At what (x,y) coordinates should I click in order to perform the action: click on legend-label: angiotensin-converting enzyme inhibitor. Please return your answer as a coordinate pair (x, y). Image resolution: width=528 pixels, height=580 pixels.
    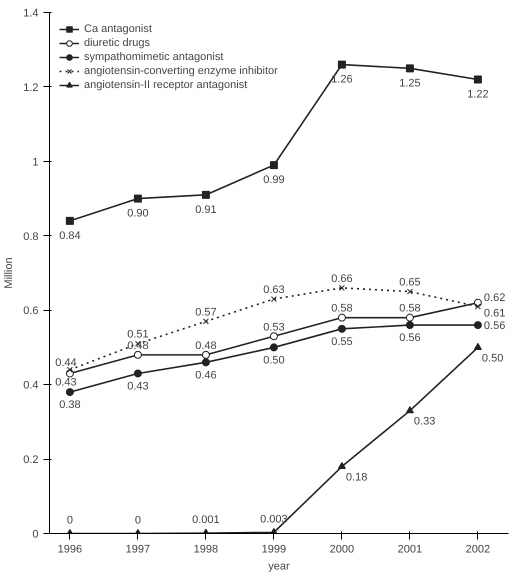
    Looking at the image, I should click on (181, 71).